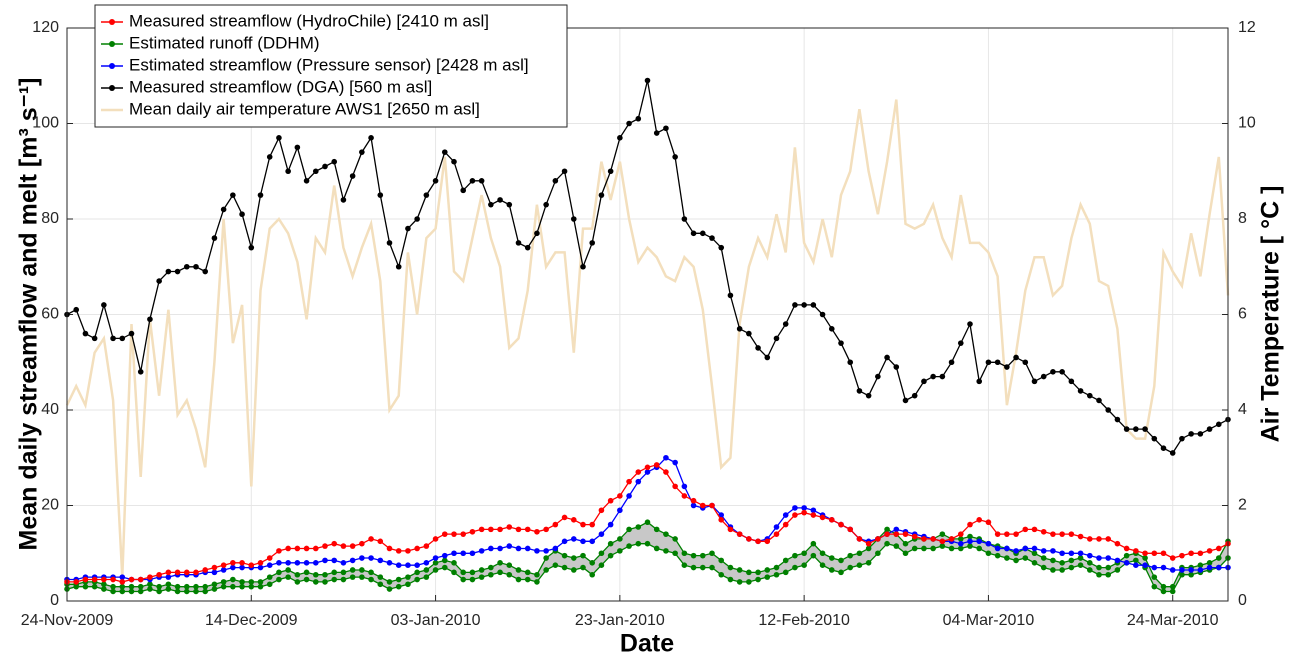 This screenshot has height=662, width=1301. Describe the element at coordinates (1242, 505) in the screenshot. I see `y2-tick-label: 2` at that location.